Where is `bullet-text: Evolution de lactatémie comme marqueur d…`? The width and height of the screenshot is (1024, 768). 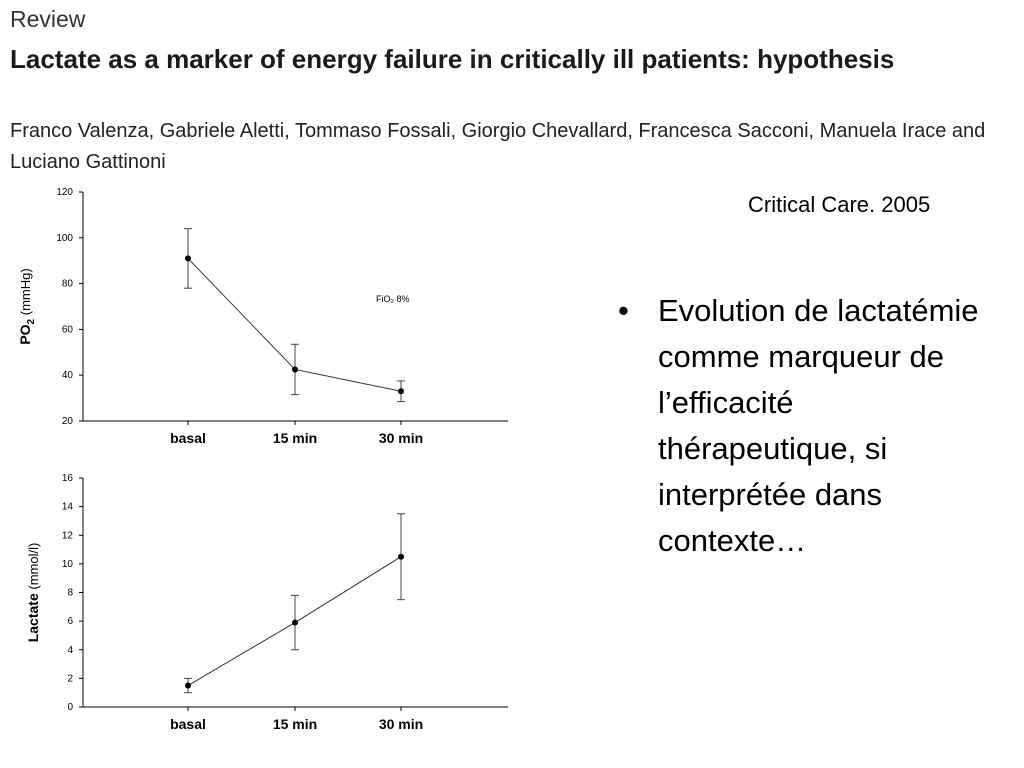 bullet-text: Evolution de lactatémie comme marqueur d… is located at coordinates (818, 425).